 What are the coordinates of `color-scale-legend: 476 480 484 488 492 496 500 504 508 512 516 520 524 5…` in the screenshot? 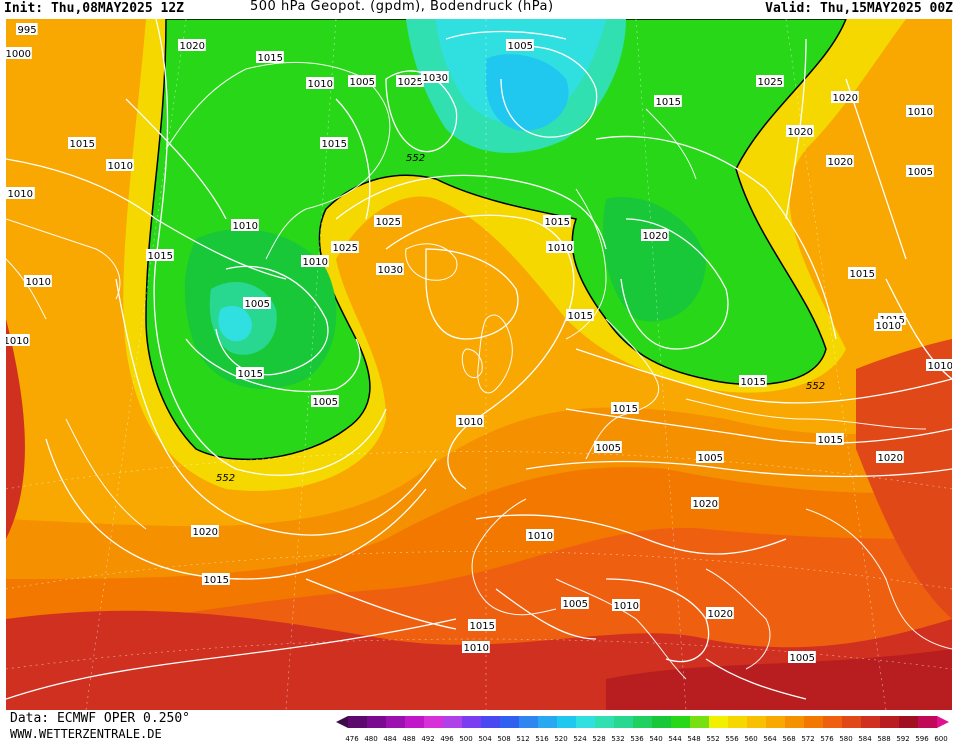 It's located at (646, 728).